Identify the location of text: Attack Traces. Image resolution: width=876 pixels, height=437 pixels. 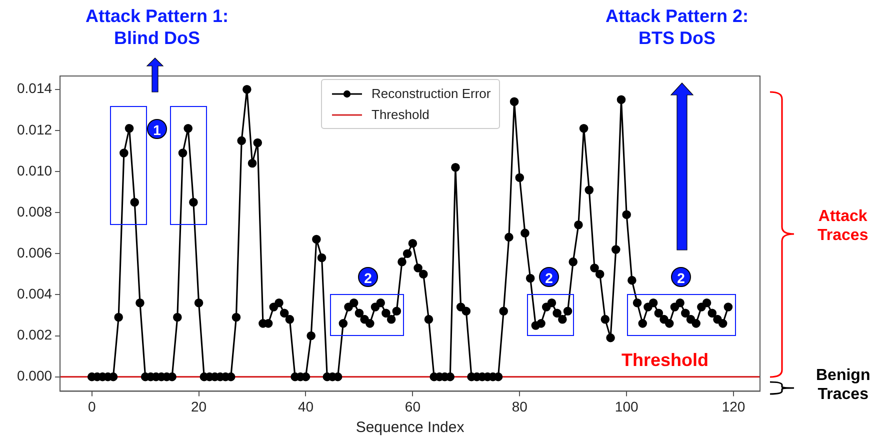
(843, 226).